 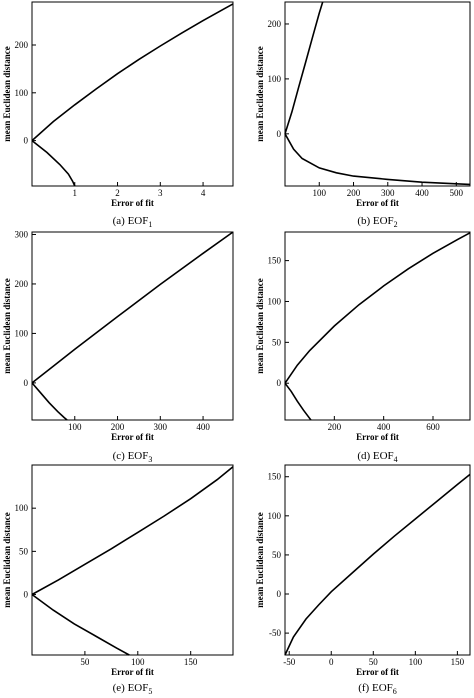 I want to click on panel-caption: (a) EOF1, so click(x=133, y=222).